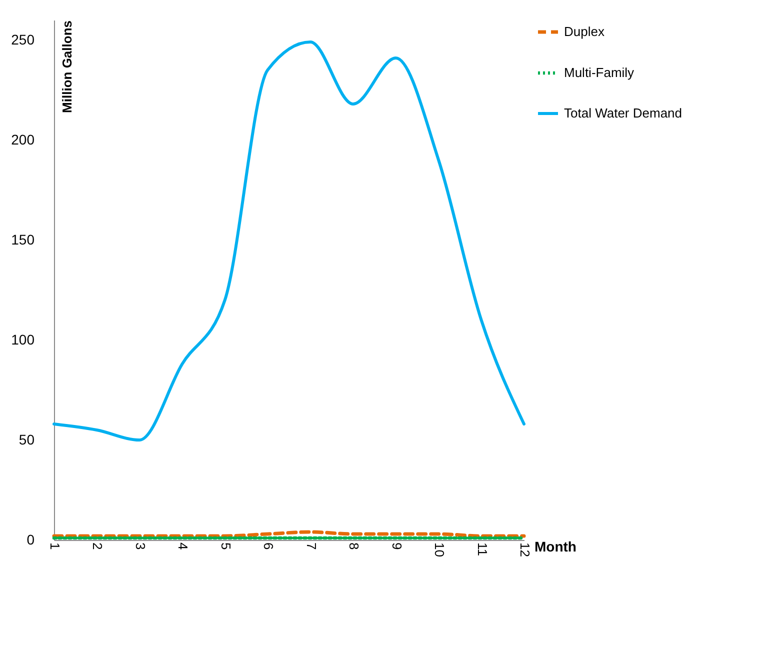 Image resolution: width=777 pixels, height=672 pixels. What do you see at coordinates (226, 546) in the screenshot?
I see `x-tick-label: 5` at bounding box center [226, 546].